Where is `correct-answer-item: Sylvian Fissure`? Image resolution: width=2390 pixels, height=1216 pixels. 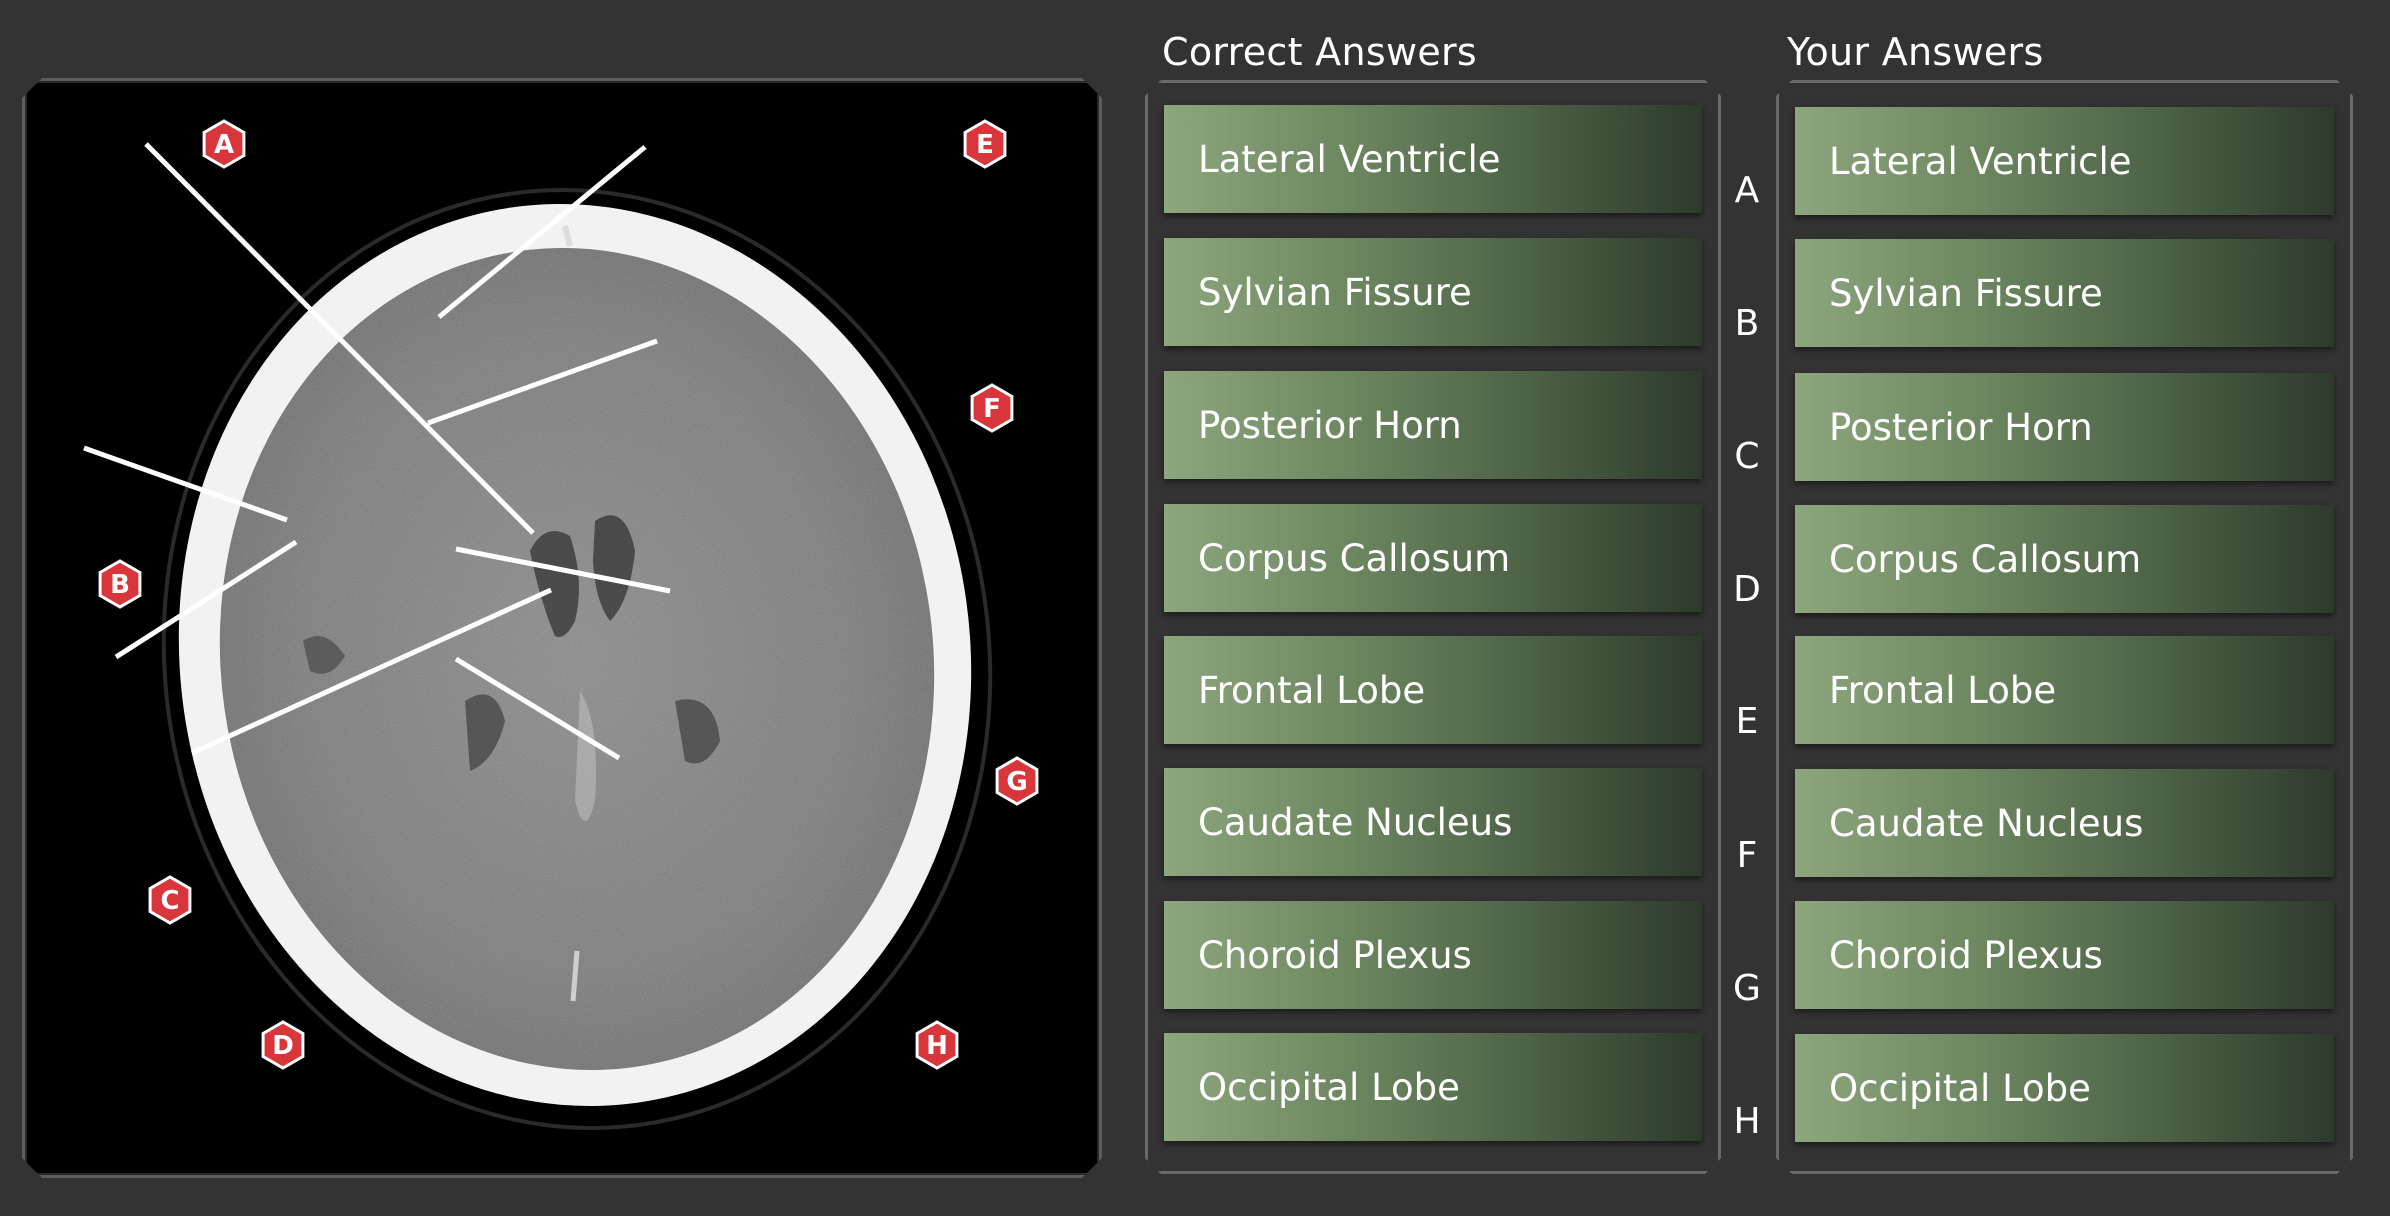 correct-answer-item: Sylvian Fissure is located at coordinates (1433, 292).